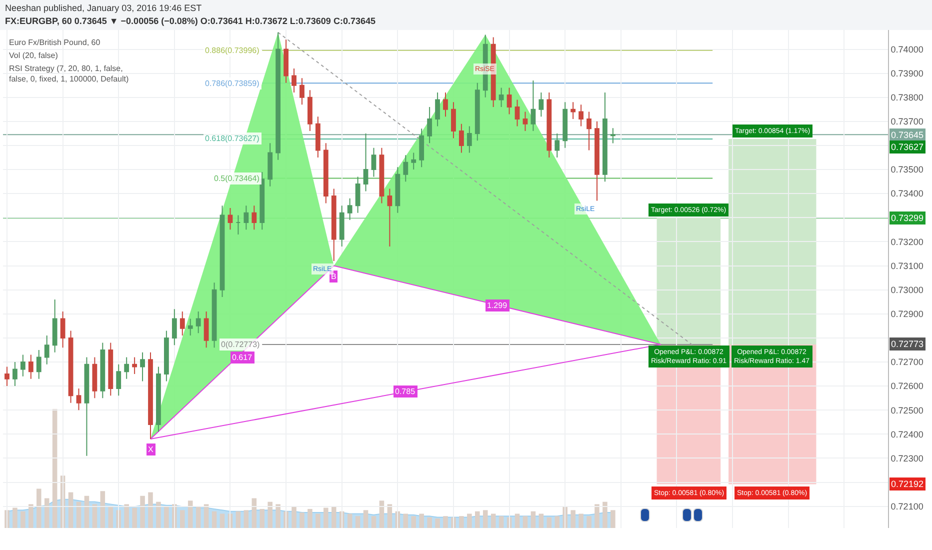  What do you see at coordinates (907, 289) in the screenshot?
I see `y-tick-label: 0.73000` at bounding box center [907, 289].